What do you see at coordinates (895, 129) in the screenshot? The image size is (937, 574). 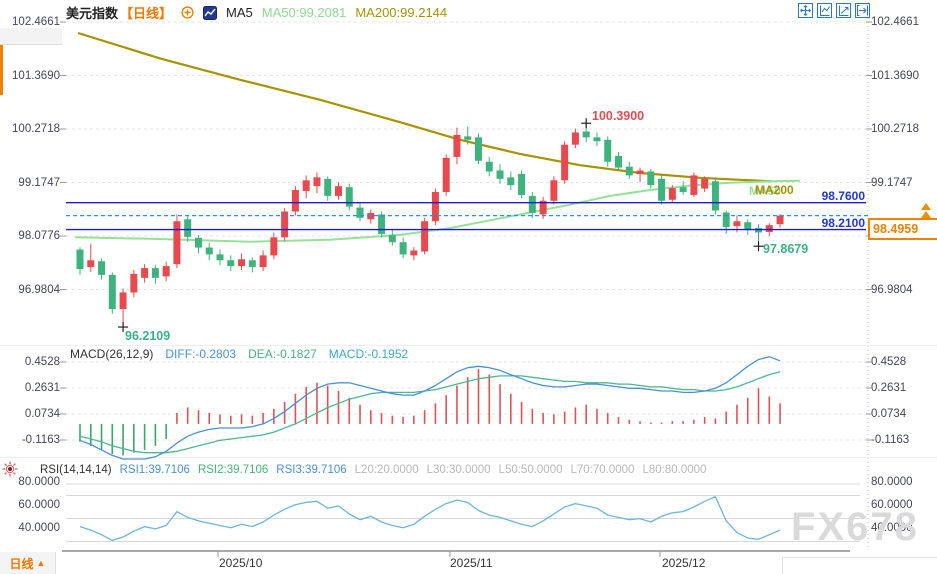 I see `price-axis-label-right: 100.2718` at bounding box center [895, 129].